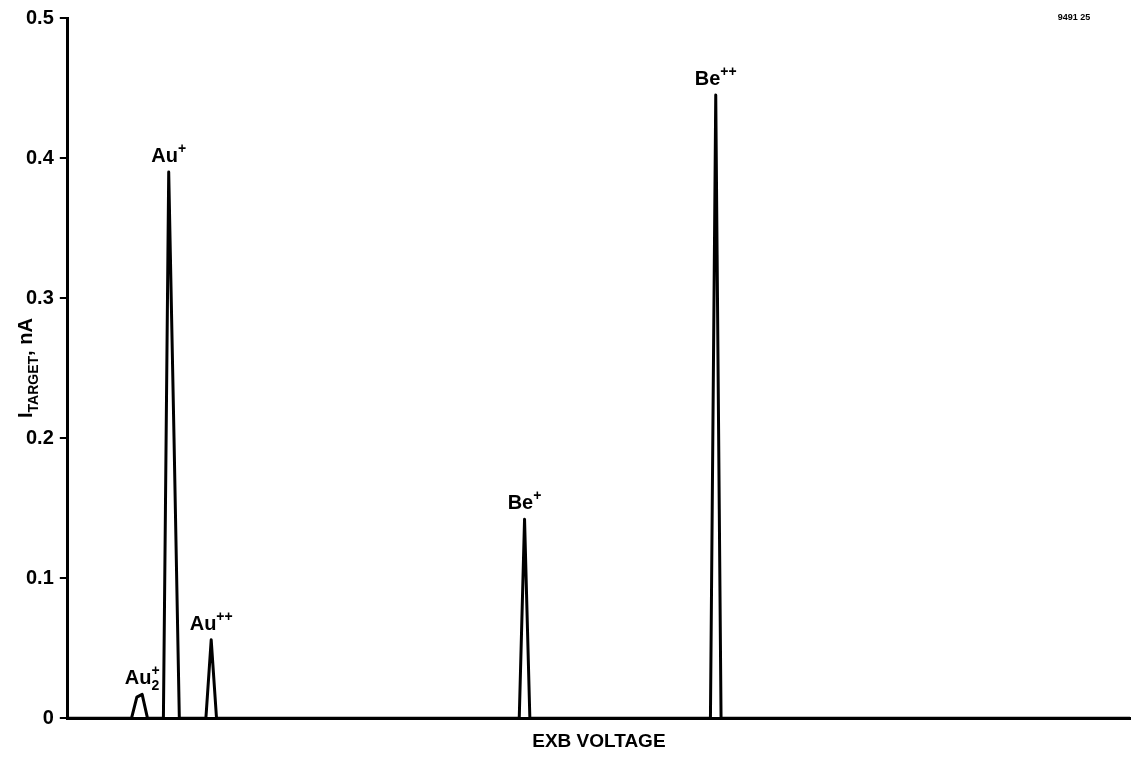  What do you see at coordinates (48, 716) in the screenshot?
I see `y-tick-label: 0` at bounding box center [48, 716].